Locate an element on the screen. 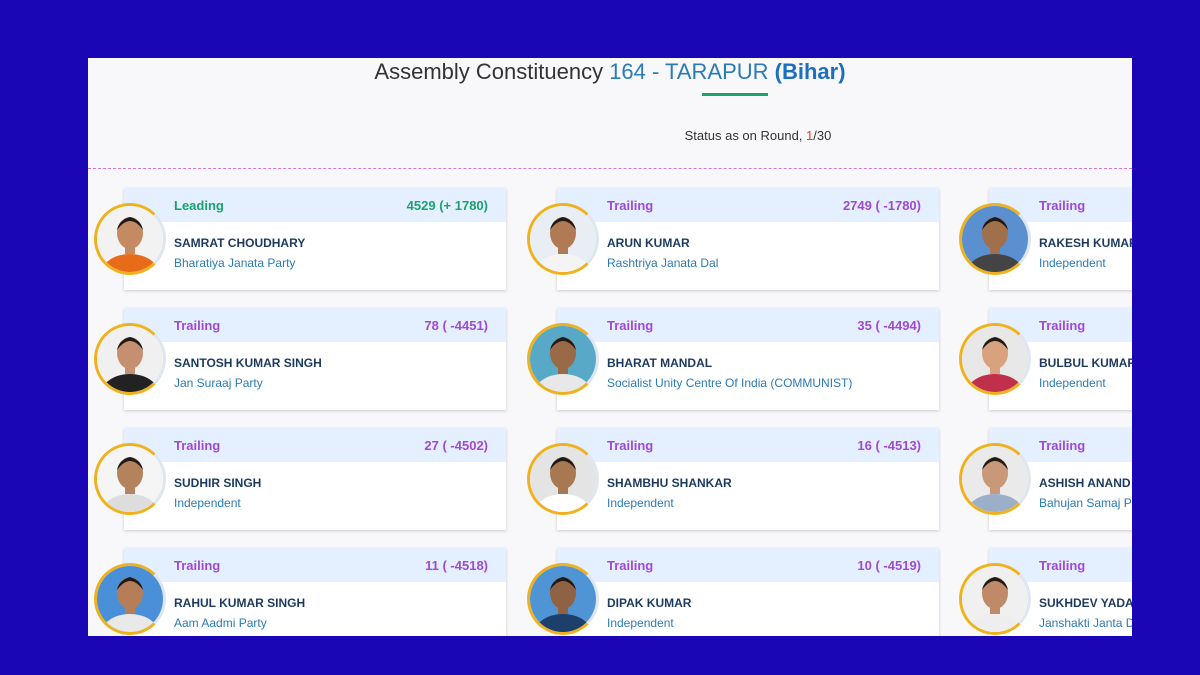 Image resolution: width=1200 pixels, height=675 pixels. candidate-name: RAKESH KUMAR is located at coordinates (1085, 243).